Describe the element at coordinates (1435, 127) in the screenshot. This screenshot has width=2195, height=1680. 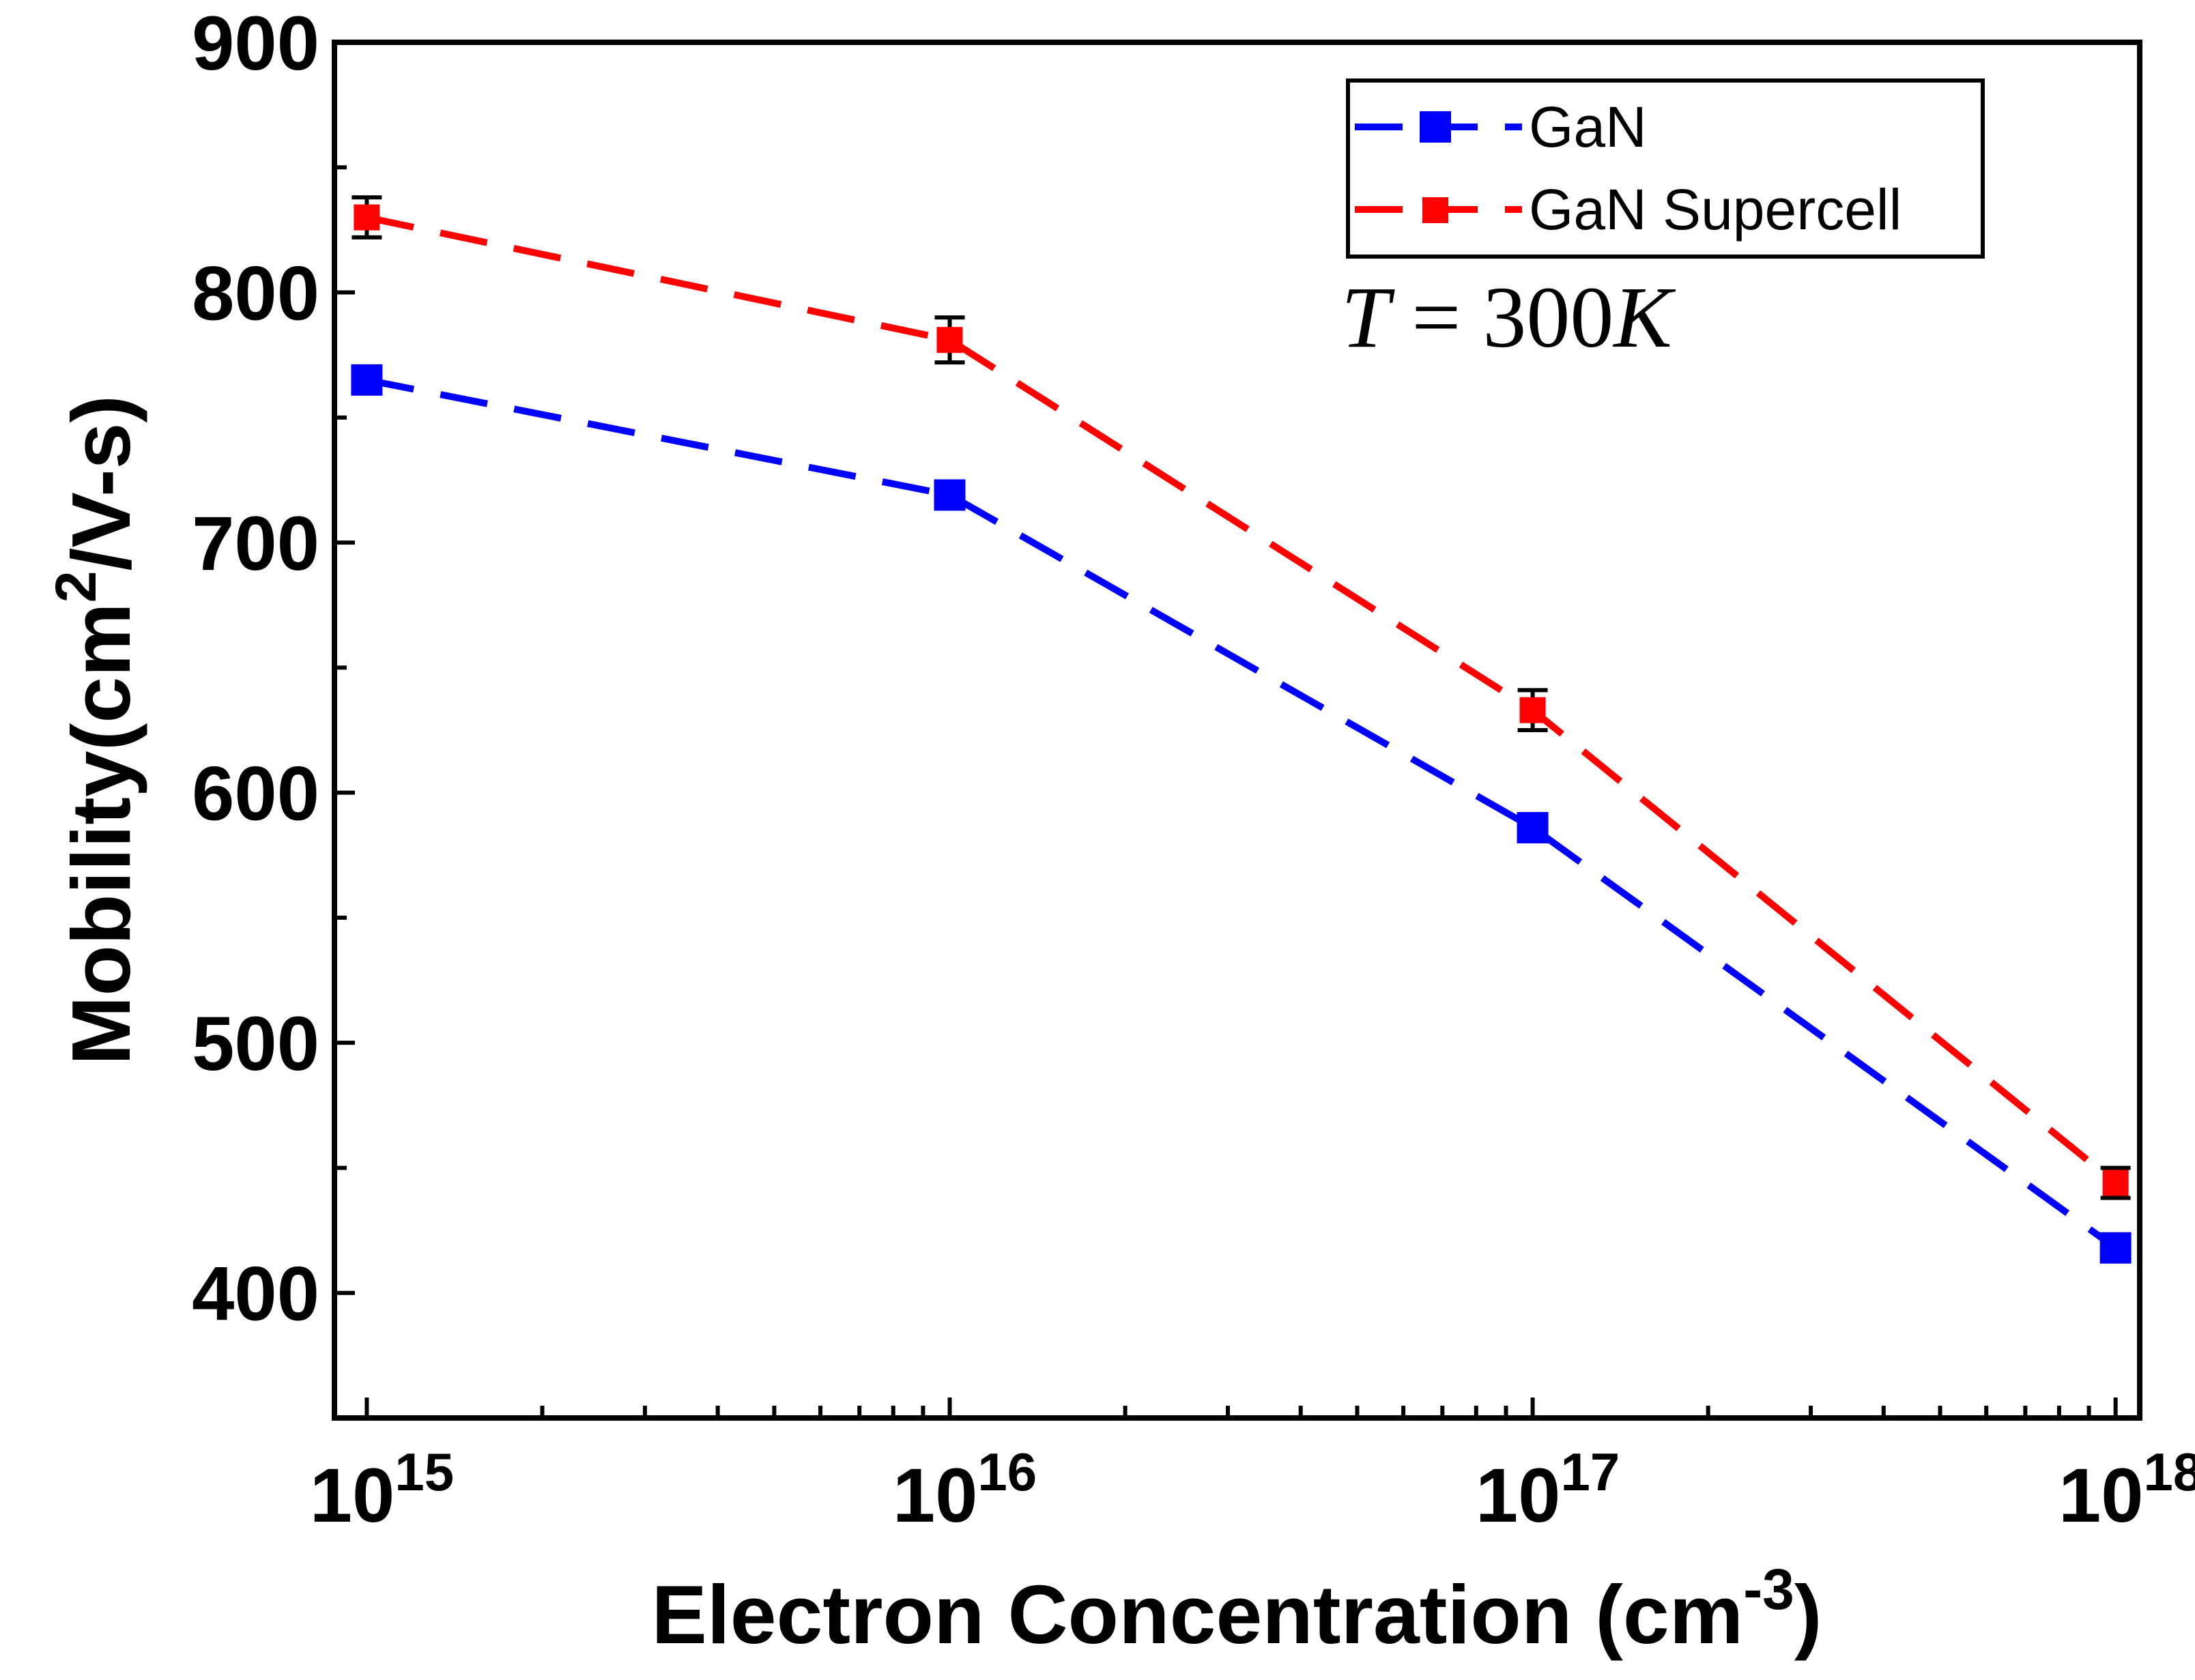
I see `legend-marker-gan` at that location.